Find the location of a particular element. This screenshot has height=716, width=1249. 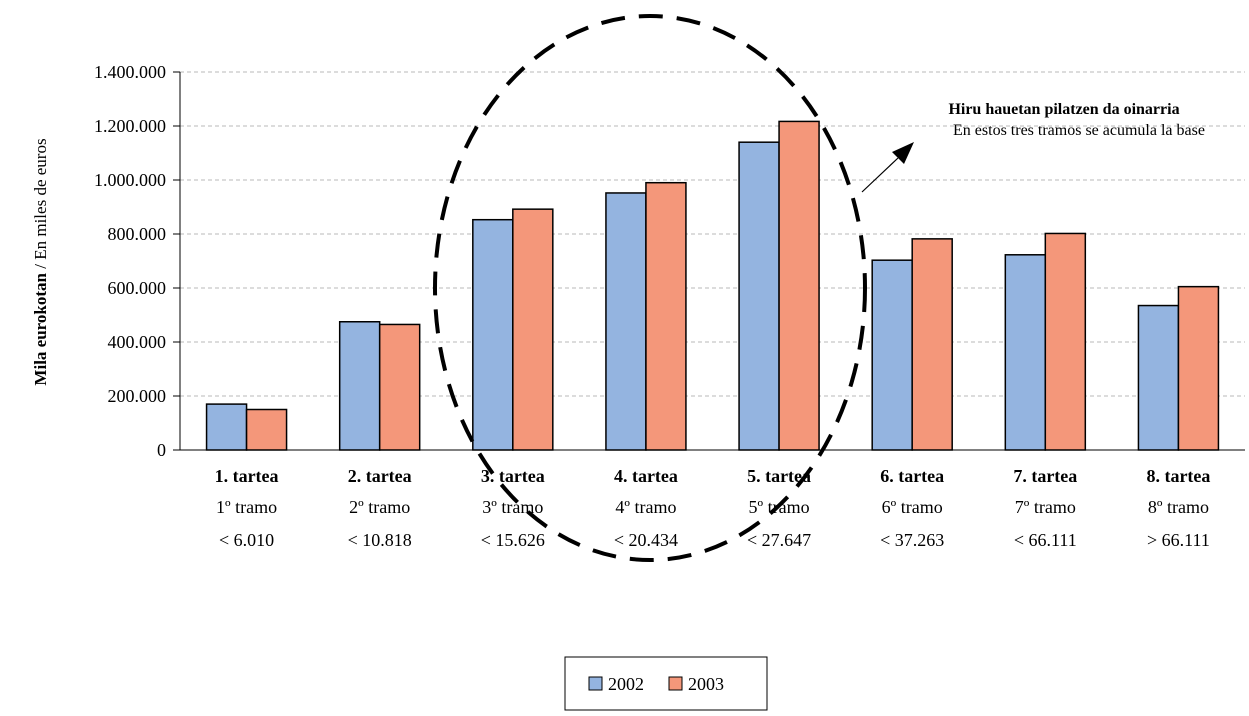

y-tick-label: 600.000 is located at coordinates (137, 288).